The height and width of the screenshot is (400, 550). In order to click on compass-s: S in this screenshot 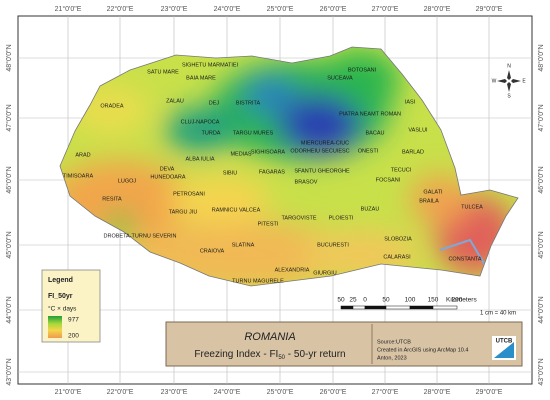, I will do `click(509, 96)`.